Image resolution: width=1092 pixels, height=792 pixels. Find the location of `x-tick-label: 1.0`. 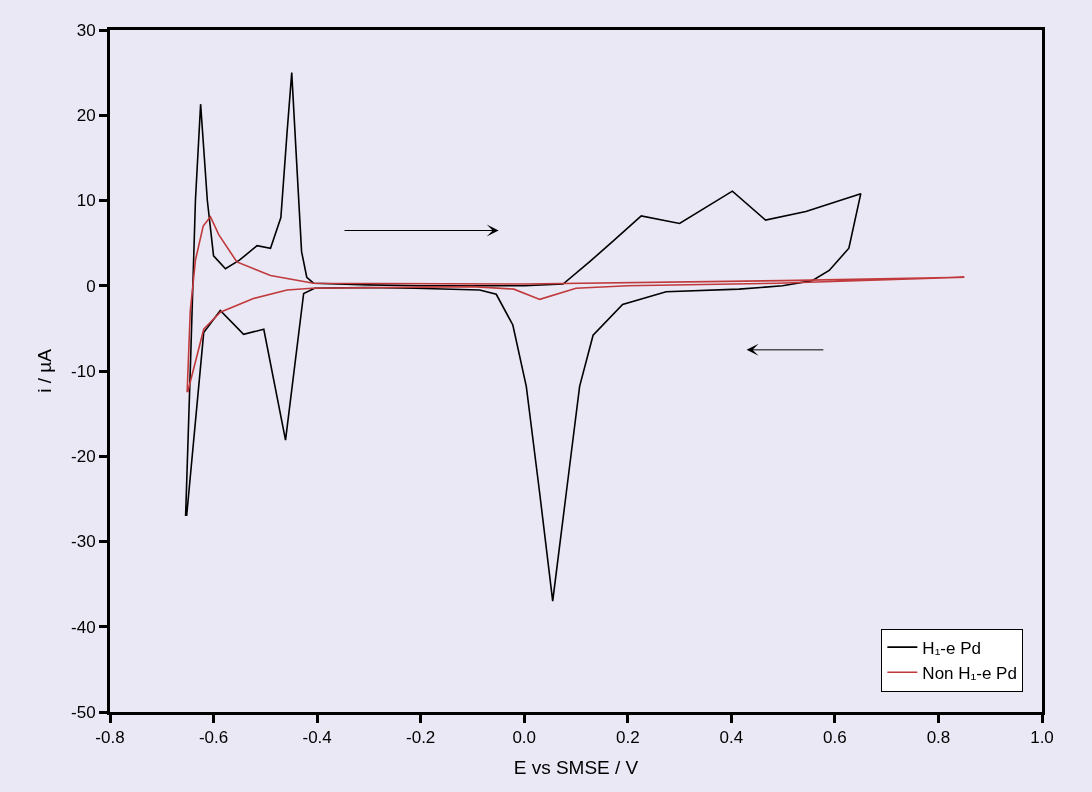

x-tick-label: 1.0 is located at coordinates (1042, 738).